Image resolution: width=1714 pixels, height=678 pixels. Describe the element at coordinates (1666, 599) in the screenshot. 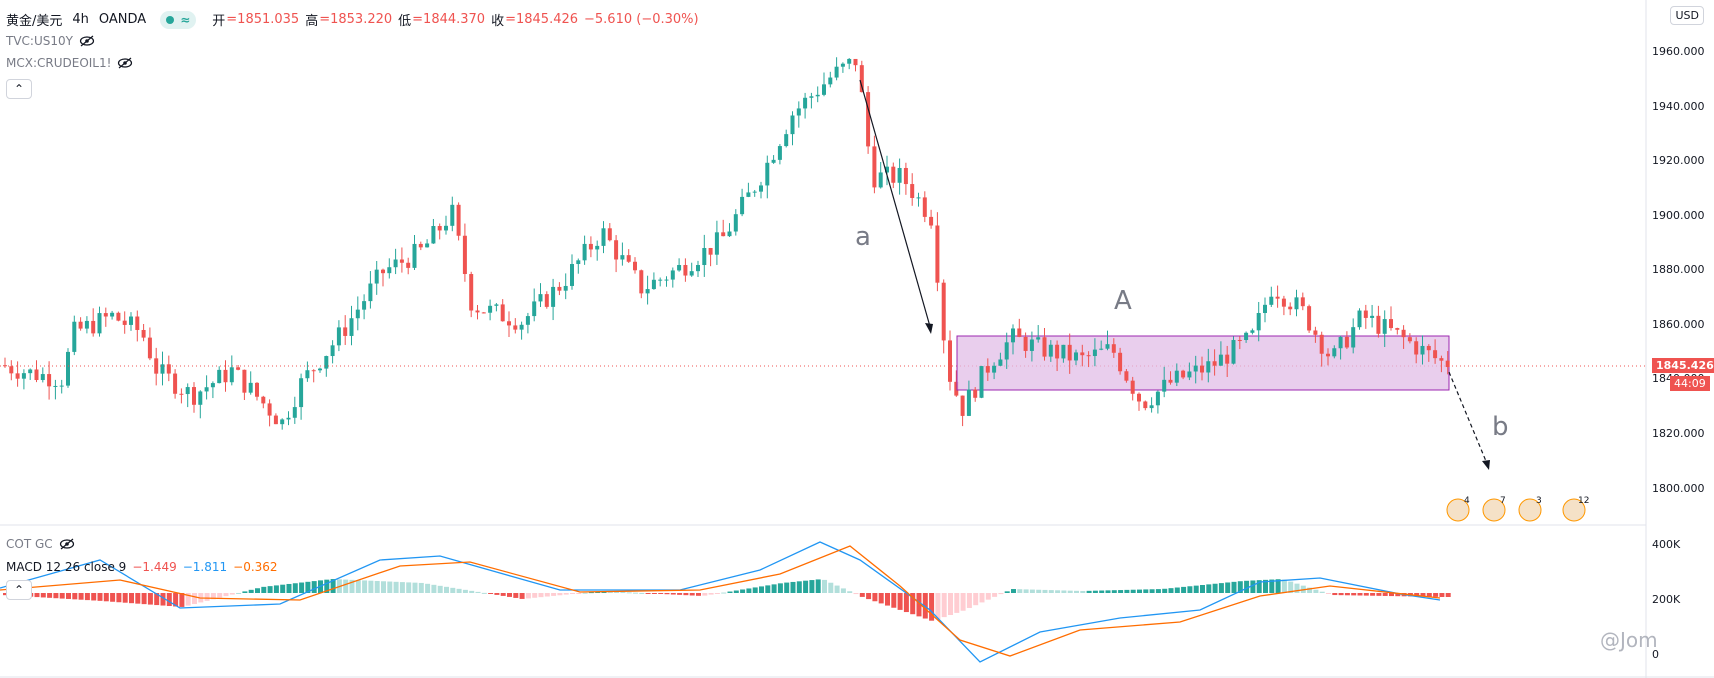

I see `volume-axis-label: 200K` at that location.